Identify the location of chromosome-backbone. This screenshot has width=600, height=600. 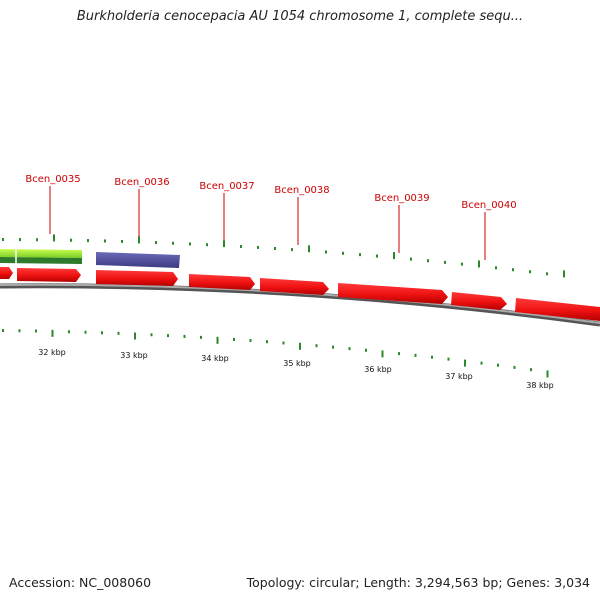
(300, 305).